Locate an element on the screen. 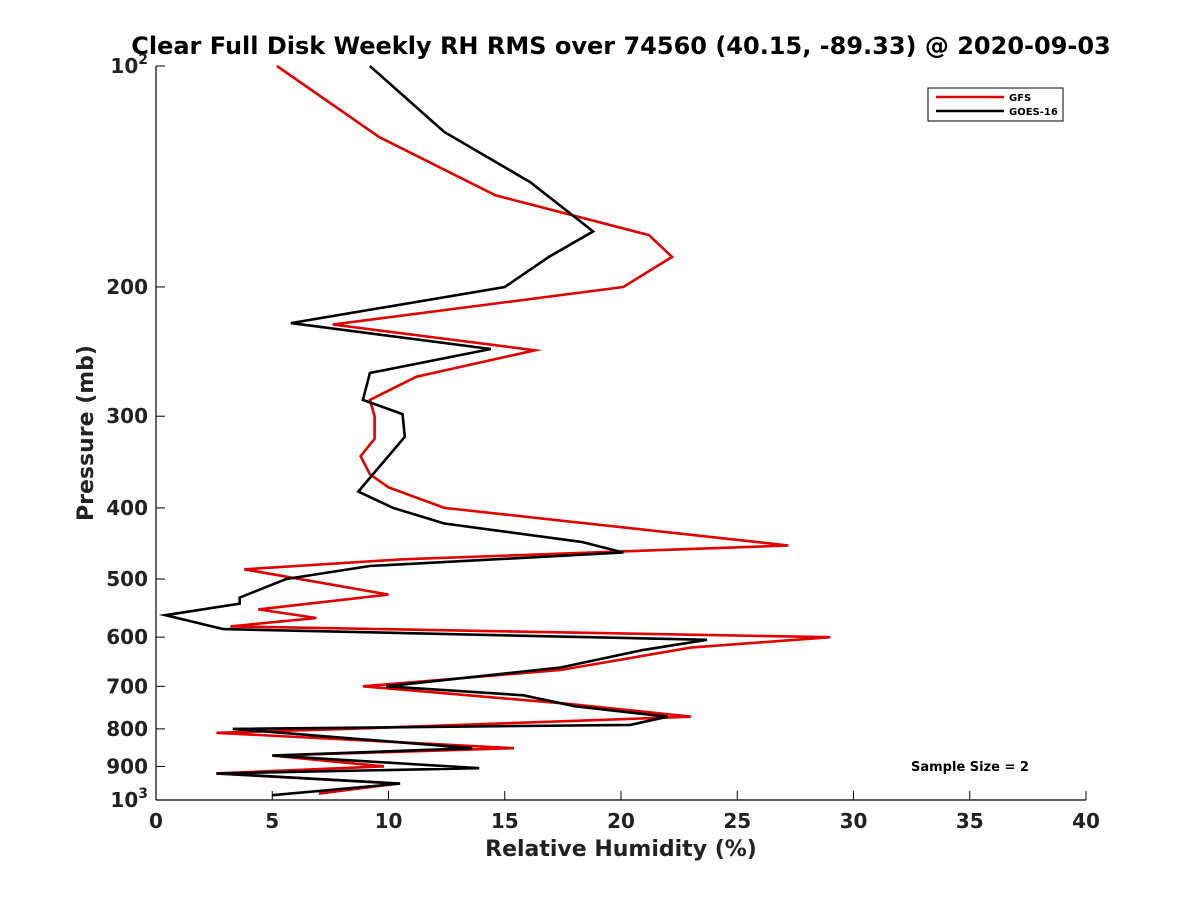  y-axis-label: Pressure (mb) is located at coordinates (86, 433).